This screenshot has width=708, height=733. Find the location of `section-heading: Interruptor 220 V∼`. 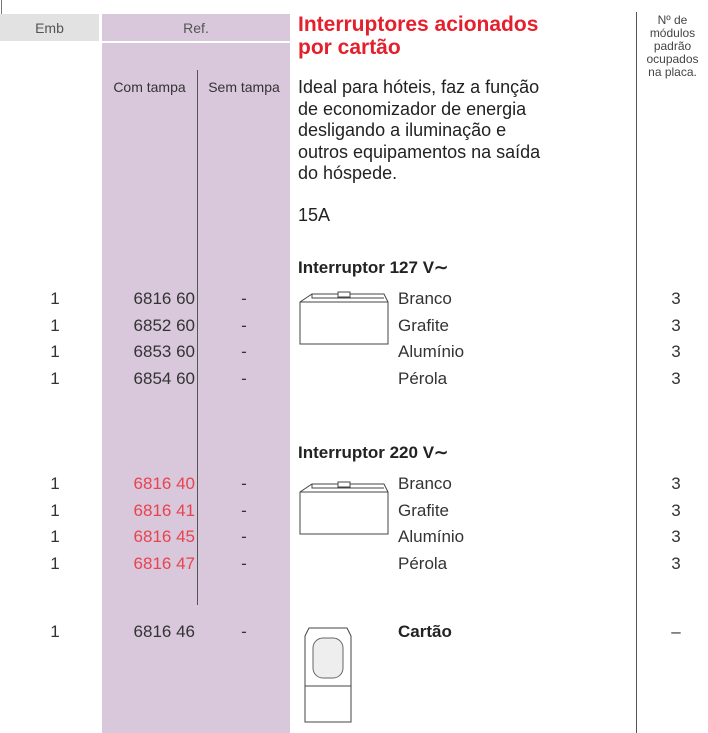

section-heading: Interruptor 220 V∼ is located at coordinates (373, 452).